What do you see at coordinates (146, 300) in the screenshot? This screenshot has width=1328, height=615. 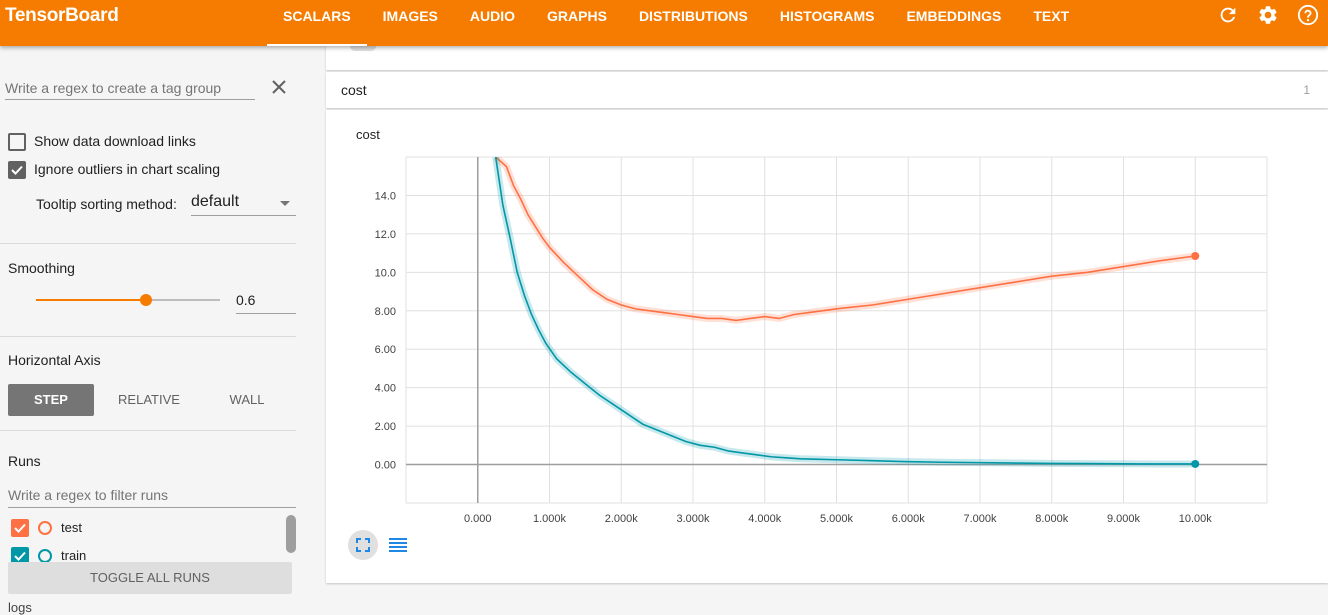 I see `smoothing-slider-thumb` at bounding box center [146, 300].